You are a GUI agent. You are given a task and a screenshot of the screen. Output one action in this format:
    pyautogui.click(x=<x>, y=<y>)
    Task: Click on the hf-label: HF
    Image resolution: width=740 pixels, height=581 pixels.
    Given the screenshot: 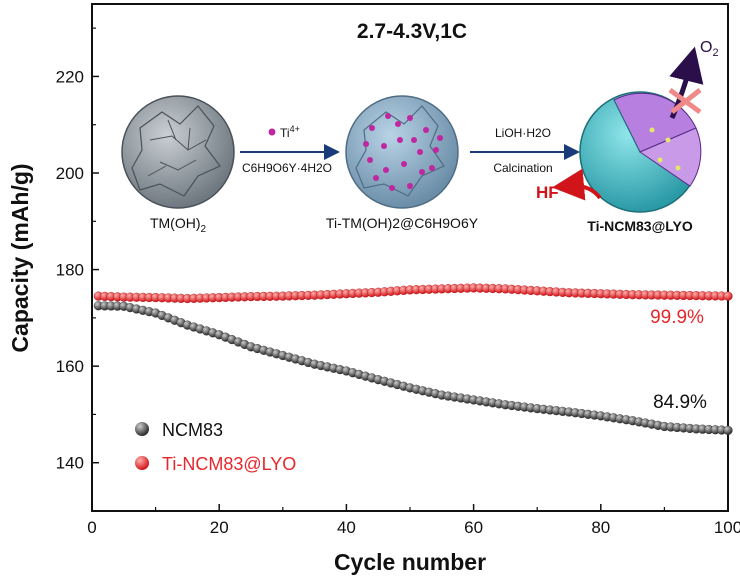 What is the action you would take?
    pyautogui.click(x=547, y=192)
    